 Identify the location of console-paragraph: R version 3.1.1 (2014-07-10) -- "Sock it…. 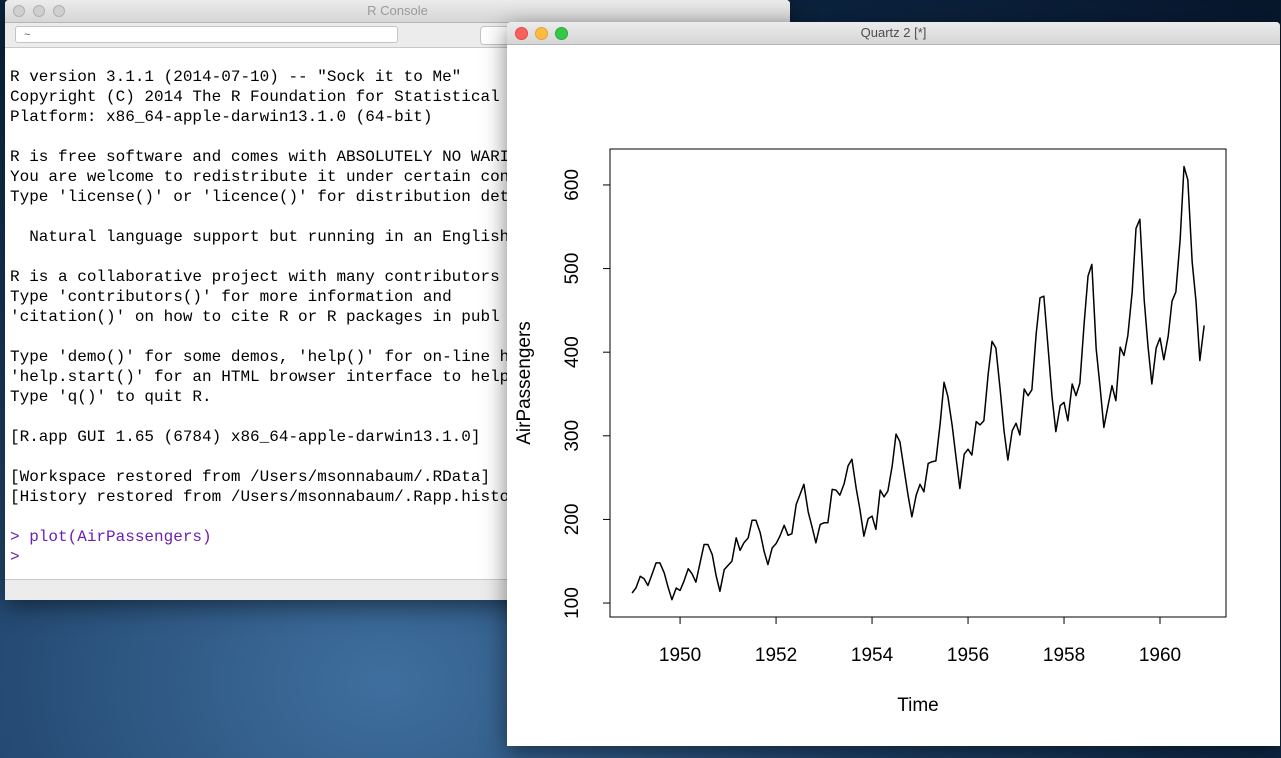
(259, 97).